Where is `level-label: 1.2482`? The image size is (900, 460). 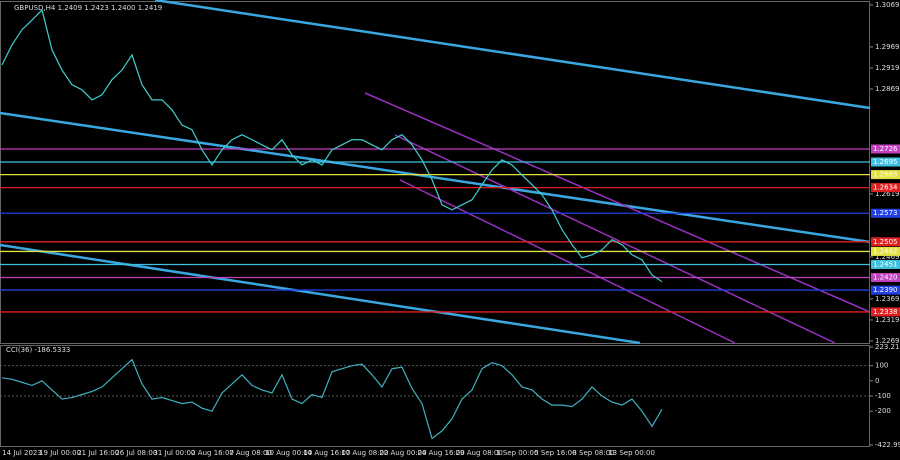
level-label: 1.2482 is located at coordinates (885, 251).